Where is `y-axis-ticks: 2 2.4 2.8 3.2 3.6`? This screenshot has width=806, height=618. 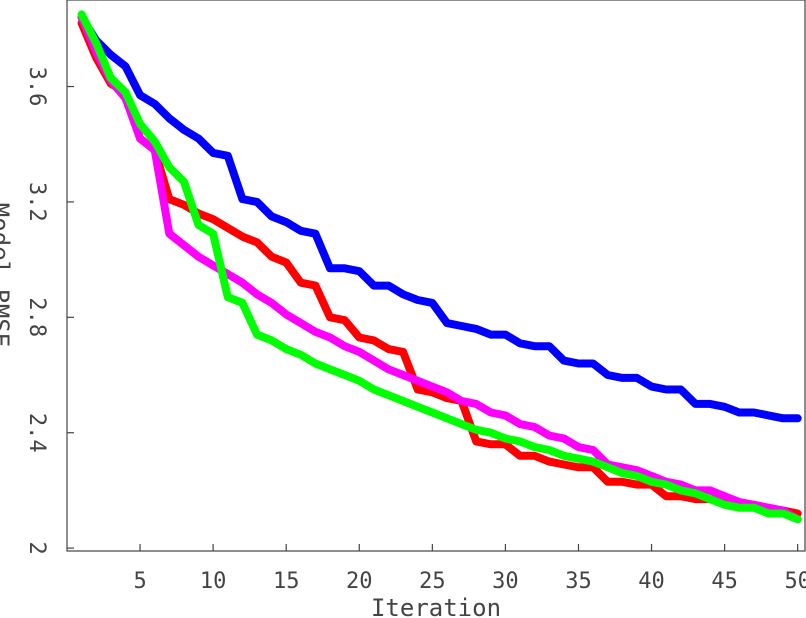
y-axis-ticks: 2 2.4 2.8 3.2 3.6 is located at coordinates (49, 311).